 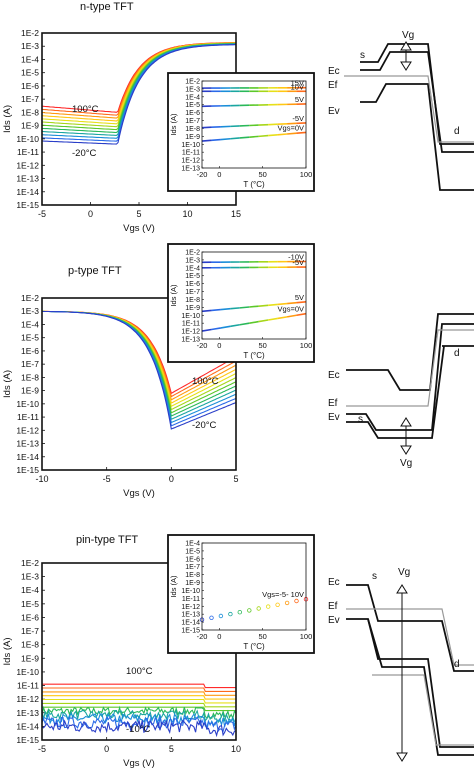 What do you see at coordinates (254, 586) in the screenshot?
I see `inset-plot-frame` at bounding box center [254, 586].